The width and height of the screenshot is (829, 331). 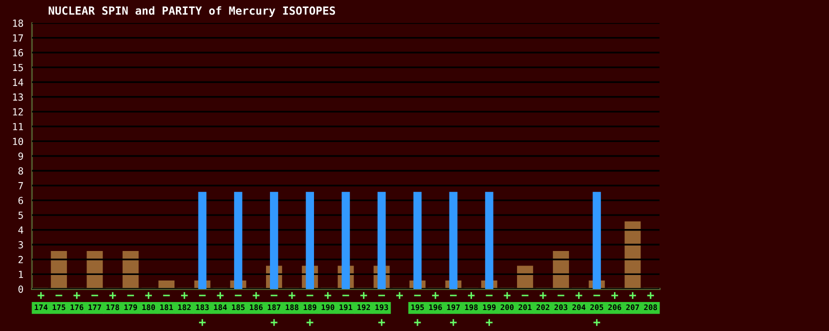 What do you see at coordinates (18, 68) in the screenshot?
I see `y-tick-label: 15` at bounding box center [18, 68].